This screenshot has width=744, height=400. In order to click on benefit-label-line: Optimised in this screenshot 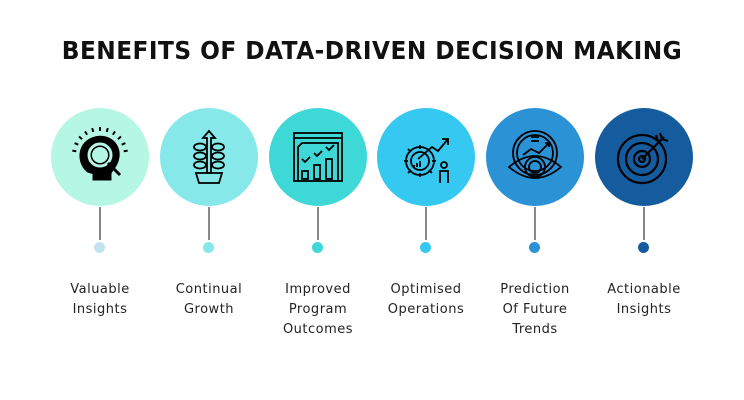, I will do `click(426, 289)`.